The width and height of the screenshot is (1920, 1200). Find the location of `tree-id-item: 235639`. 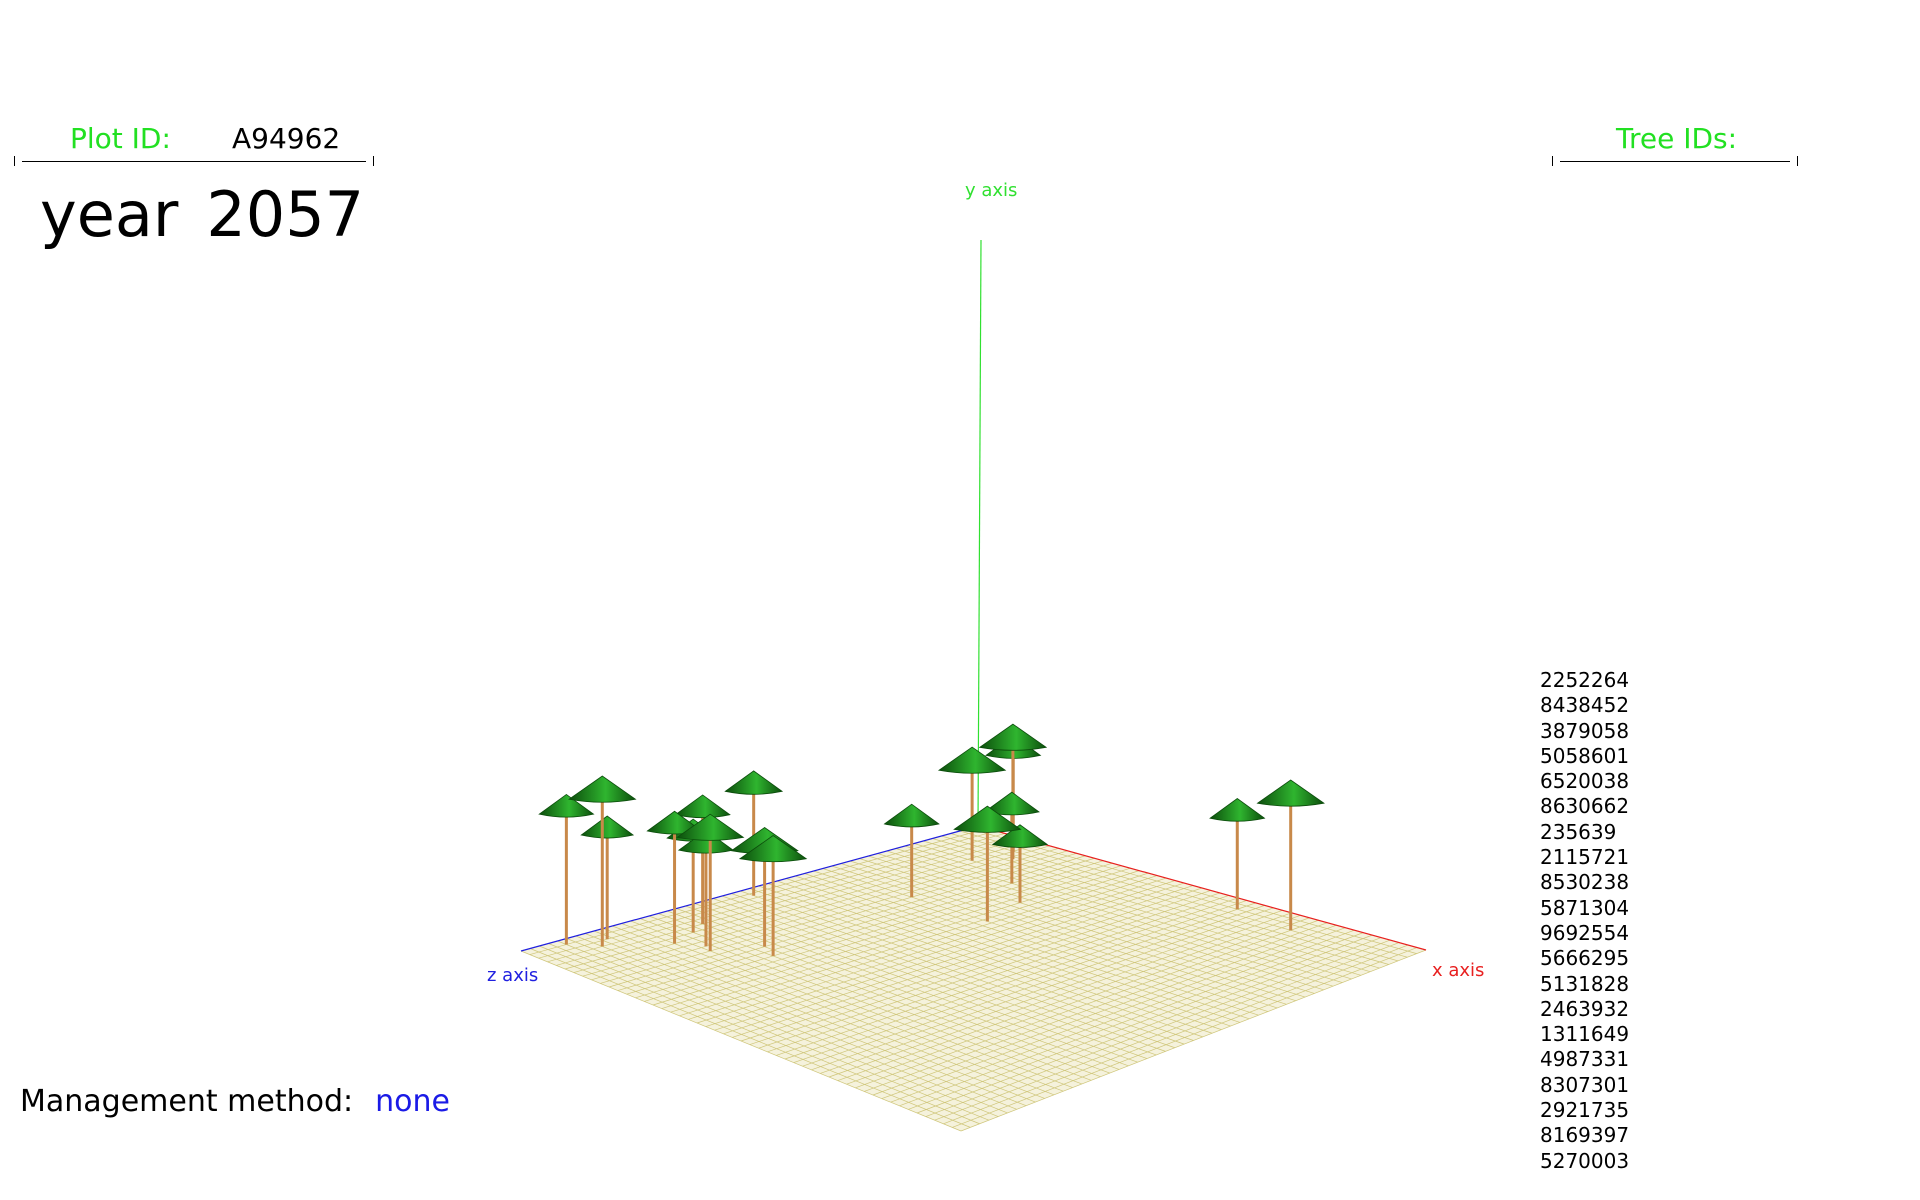

tree-id-item: 235639 is located at coordinates (1578, 831).